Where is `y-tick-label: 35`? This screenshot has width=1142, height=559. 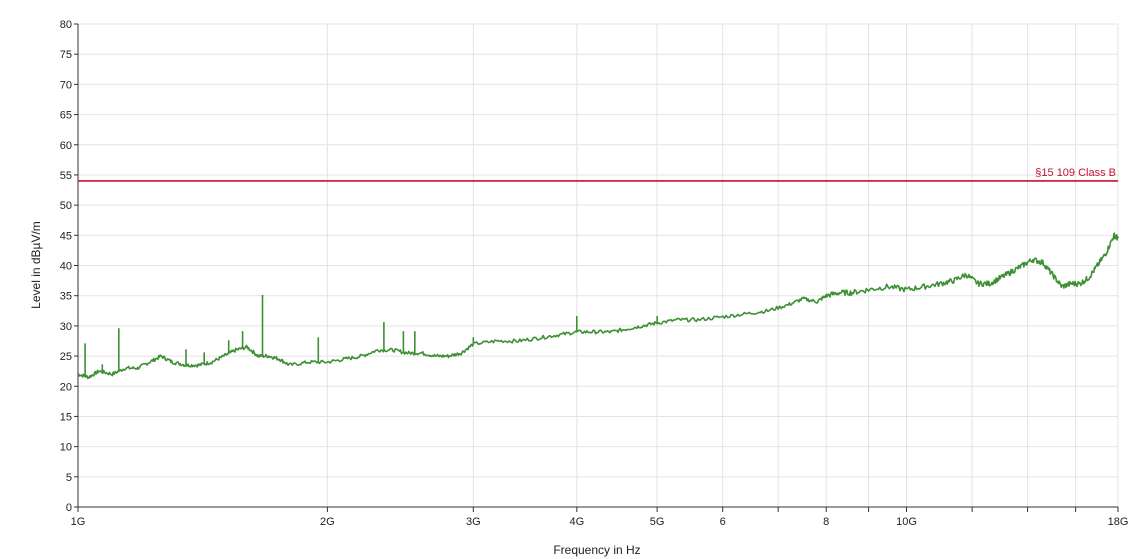
y-tick-label: 35 is located at coordinates (66, 297).